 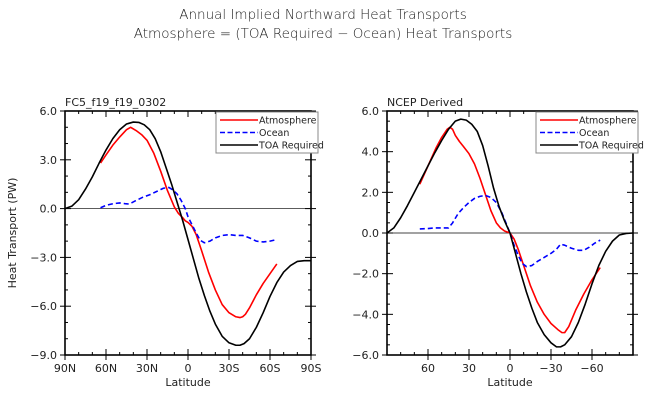 I want to click on x-tick-label: 30N, so click(x=147, y=368).